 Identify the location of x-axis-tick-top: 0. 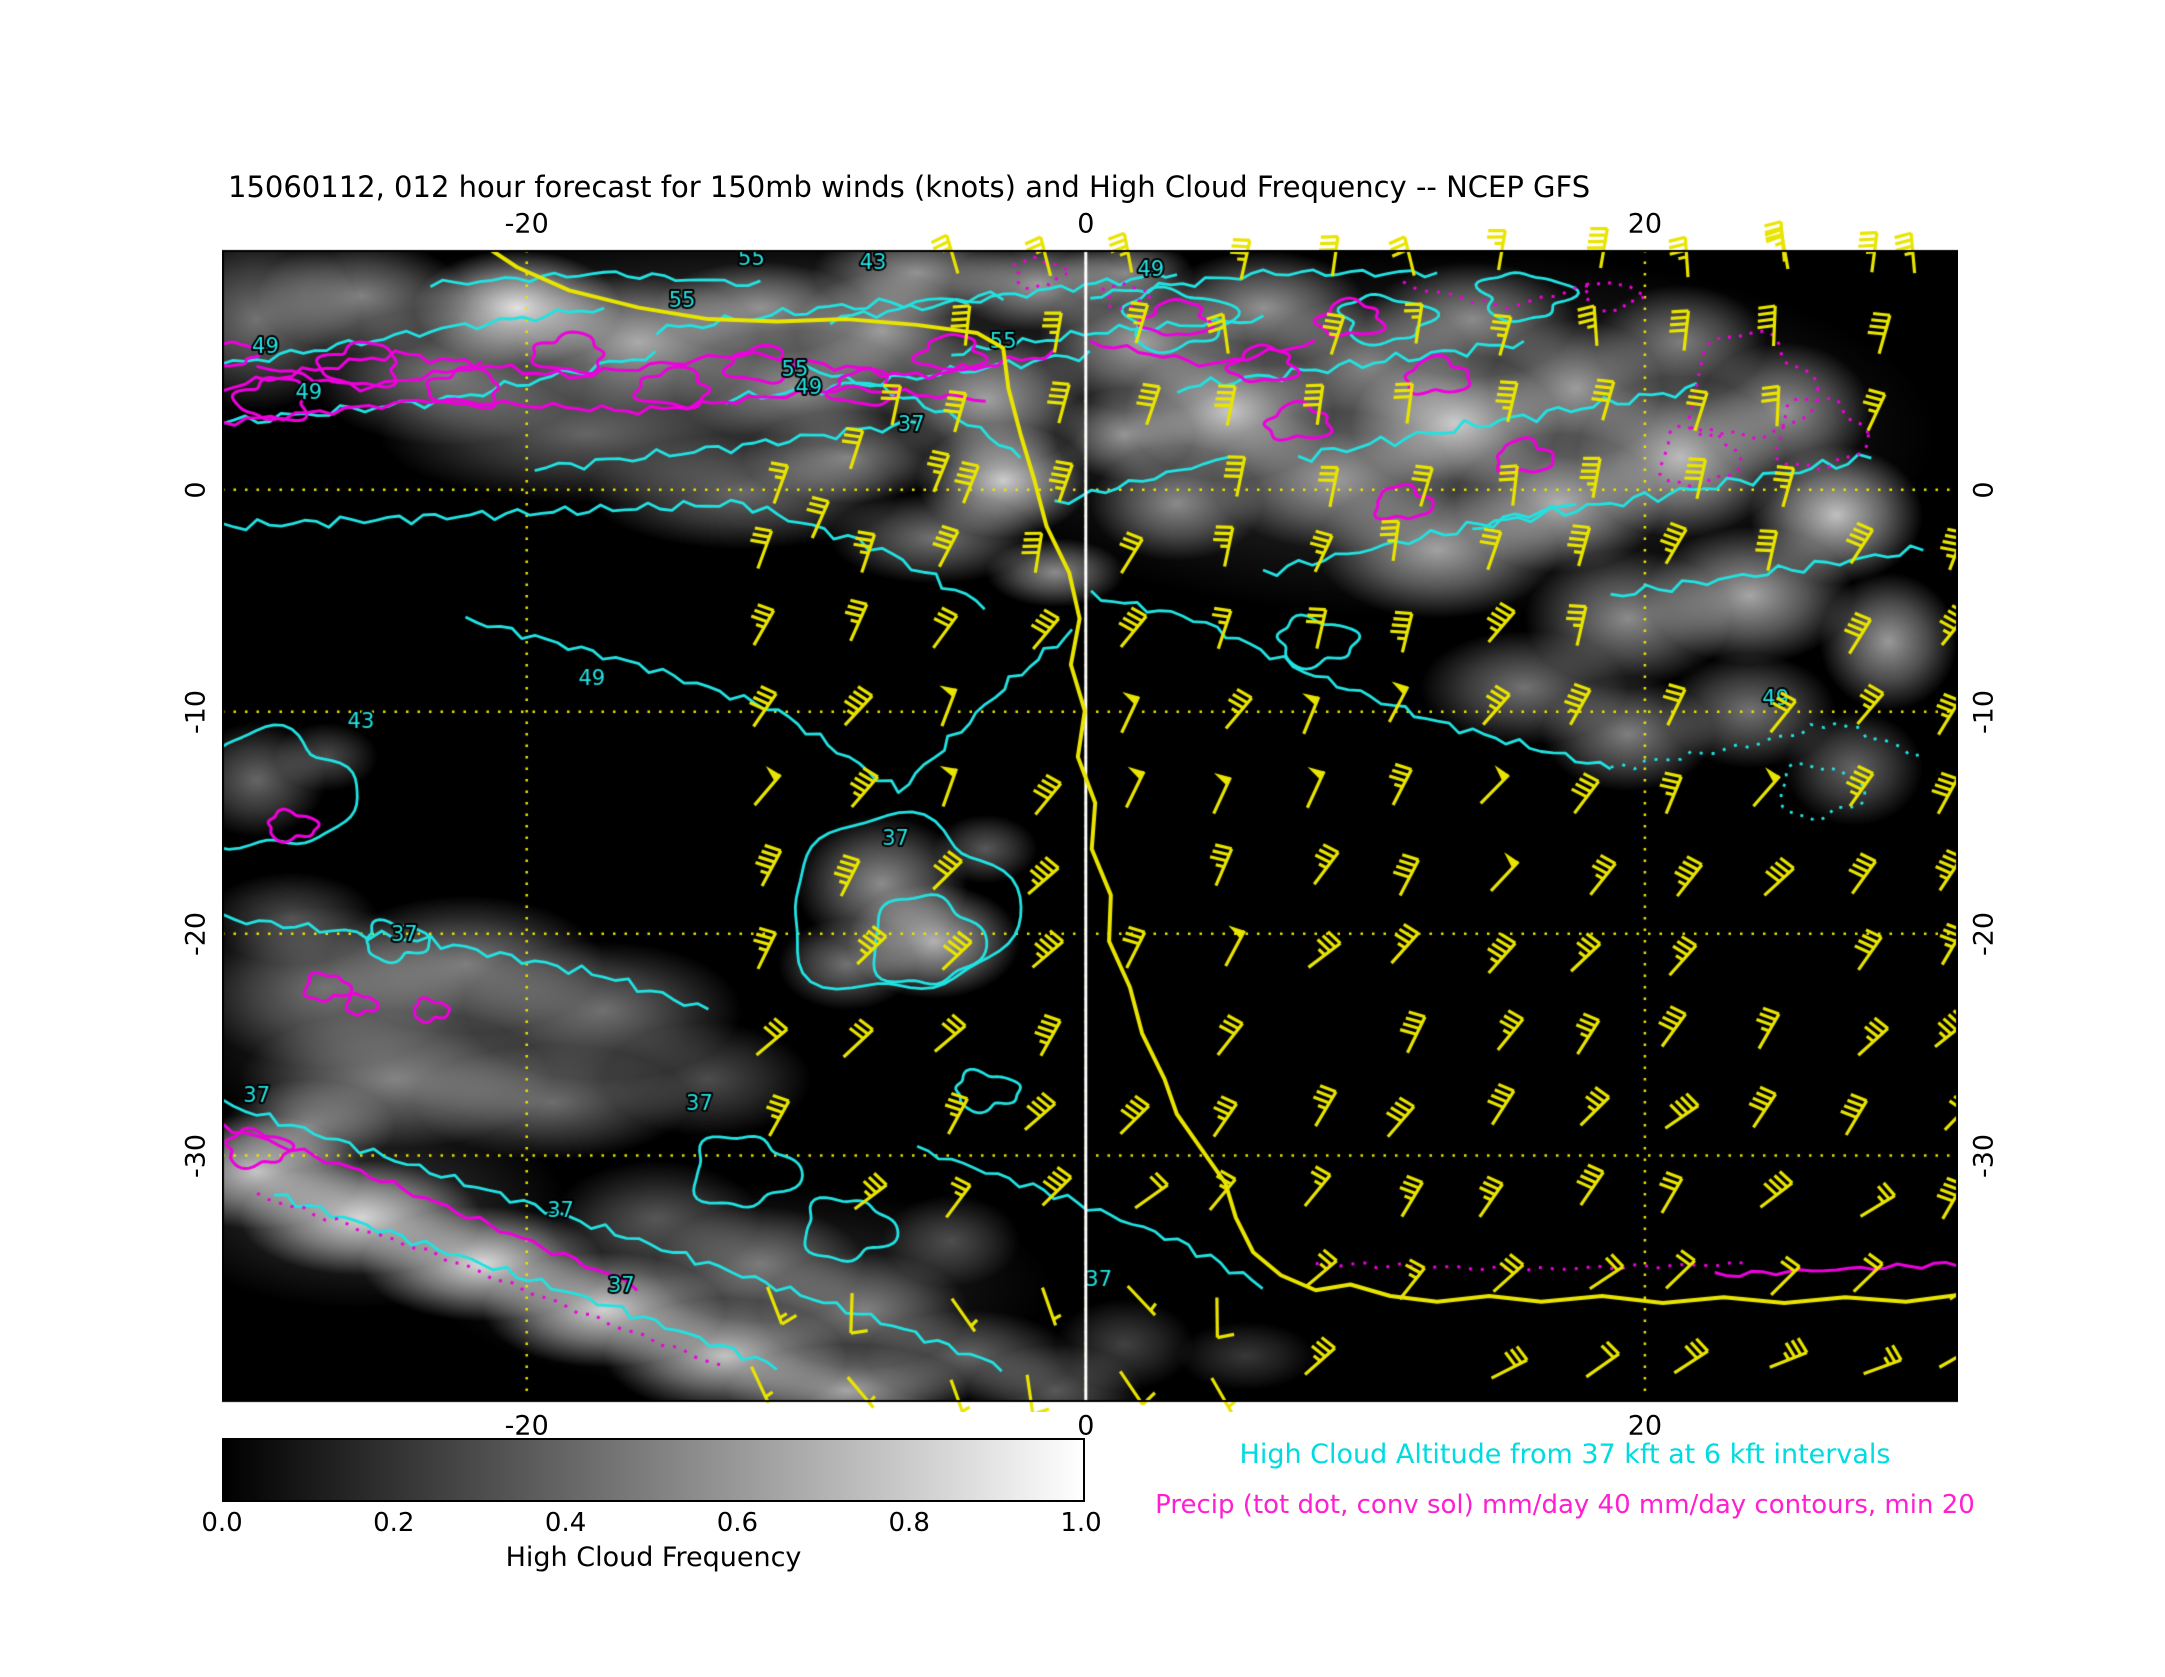
(1086, 224).